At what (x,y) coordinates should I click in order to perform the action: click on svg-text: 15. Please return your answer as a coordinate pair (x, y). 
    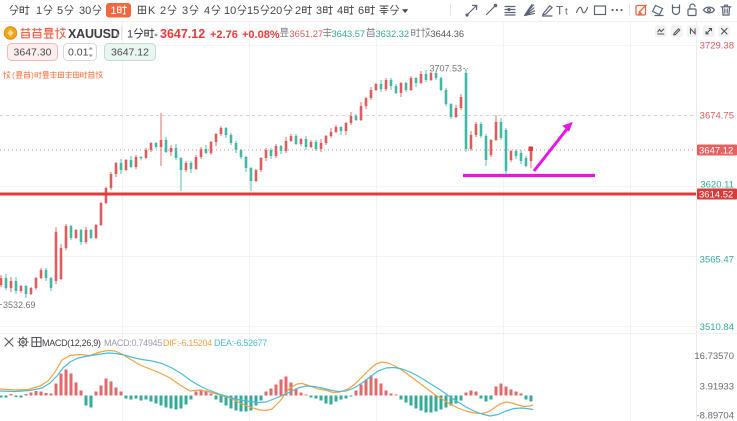
    Looking at the image, I should click on (253, 11).